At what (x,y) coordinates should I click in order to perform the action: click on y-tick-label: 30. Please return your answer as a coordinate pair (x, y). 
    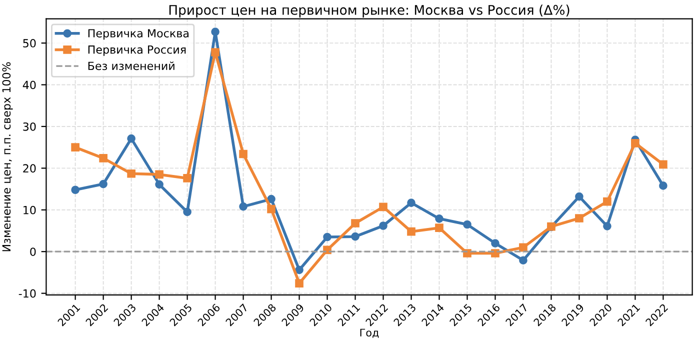
    Looking at the image, I should click on (29, 126).